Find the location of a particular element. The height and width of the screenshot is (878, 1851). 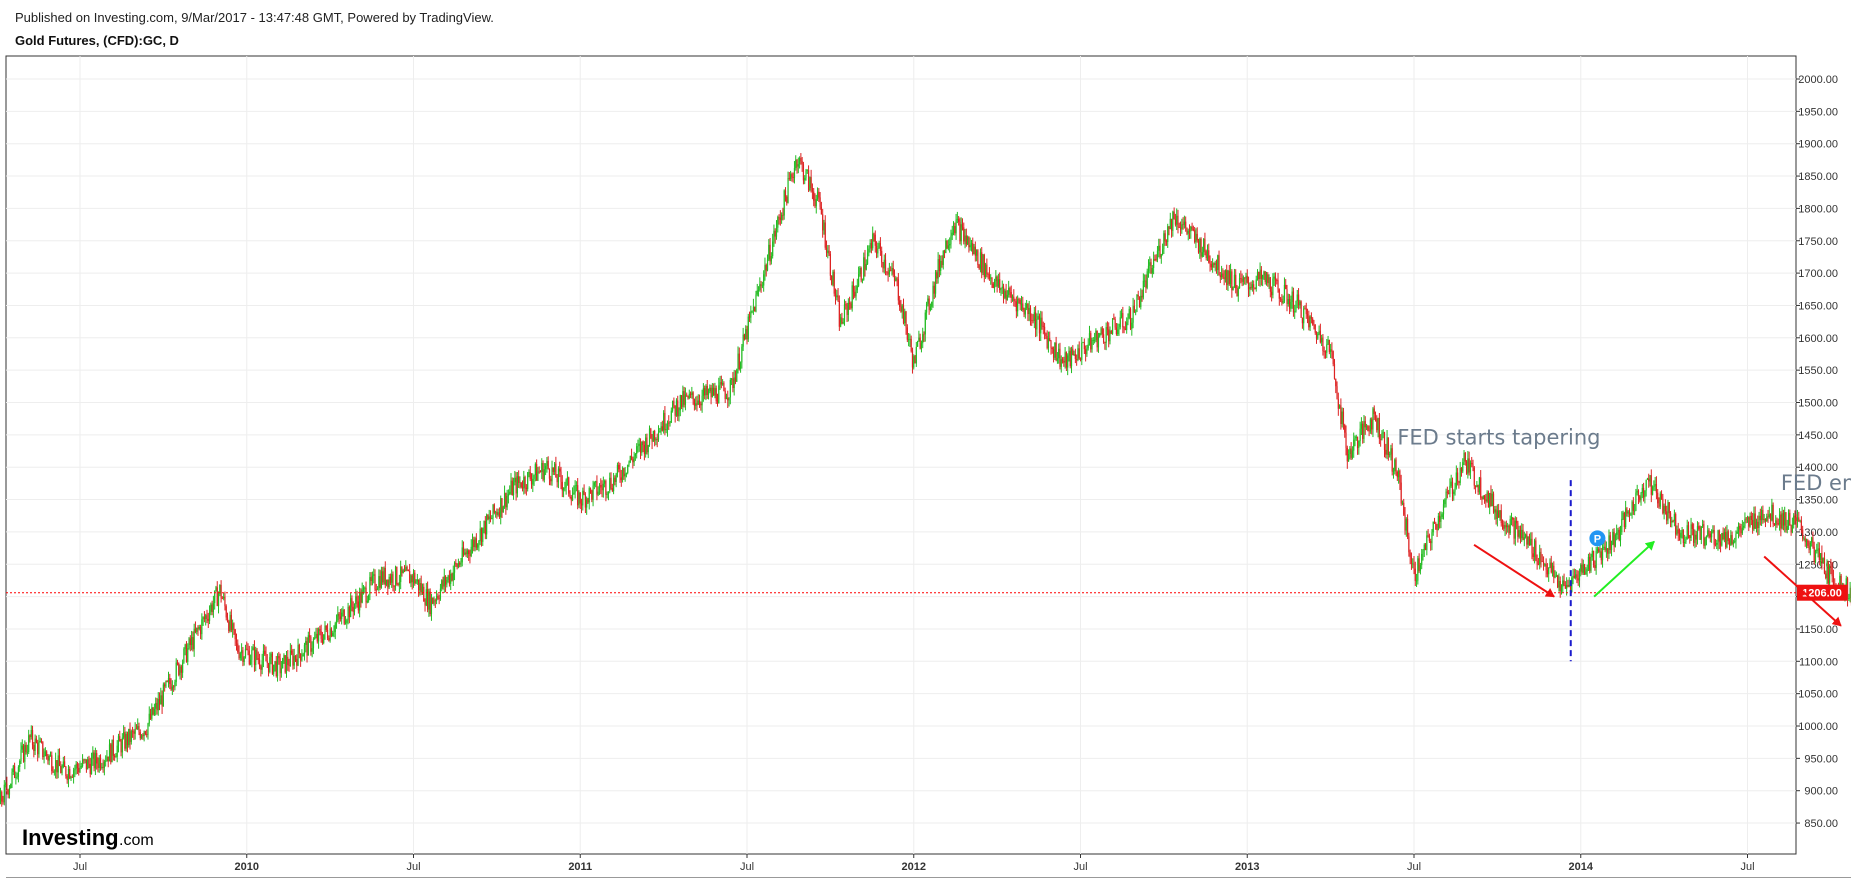

y-tick-label: 1650.00 is located at coordinates (1818, 306).